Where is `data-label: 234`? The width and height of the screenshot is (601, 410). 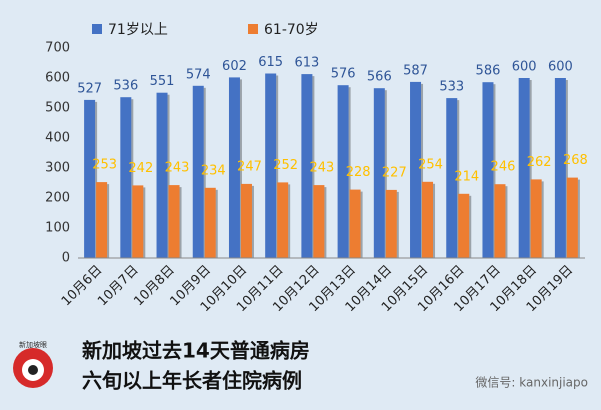 data-label: 234 is located at coordinates (213, 170).